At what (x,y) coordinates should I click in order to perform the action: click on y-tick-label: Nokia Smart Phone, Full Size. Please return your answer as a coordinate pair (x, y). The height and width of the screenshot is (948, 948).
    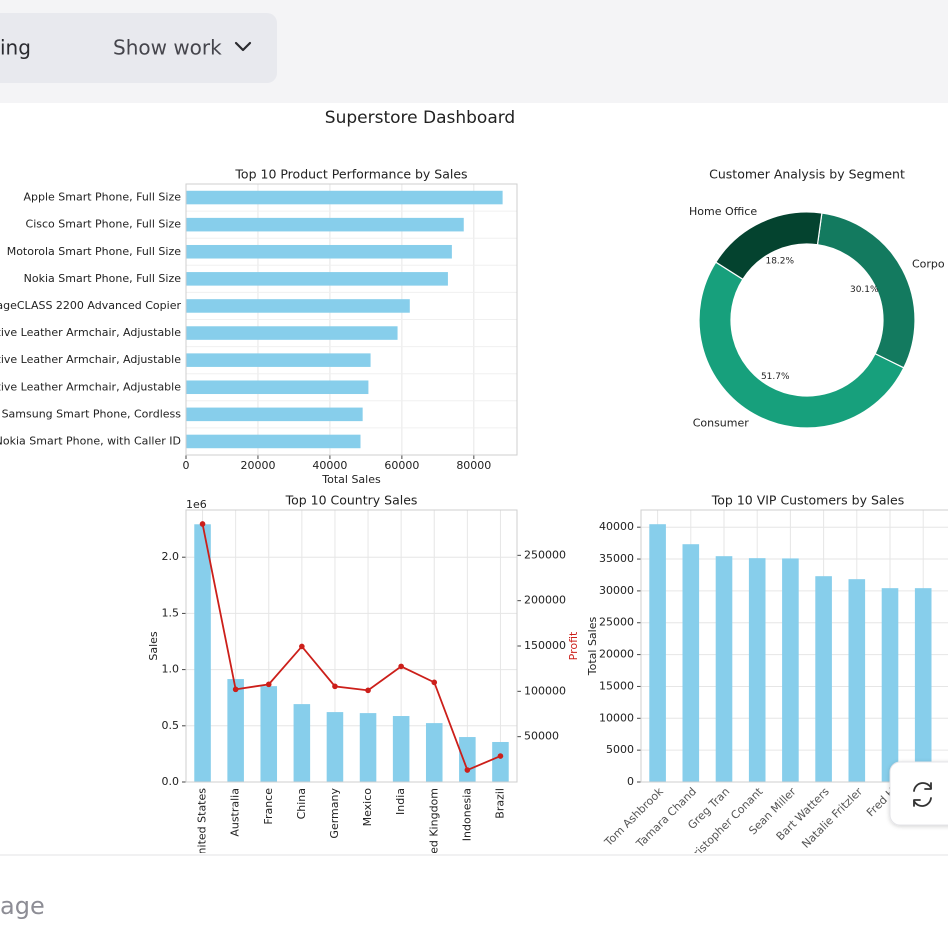
    Looking at the image, I should click on (103, 278).